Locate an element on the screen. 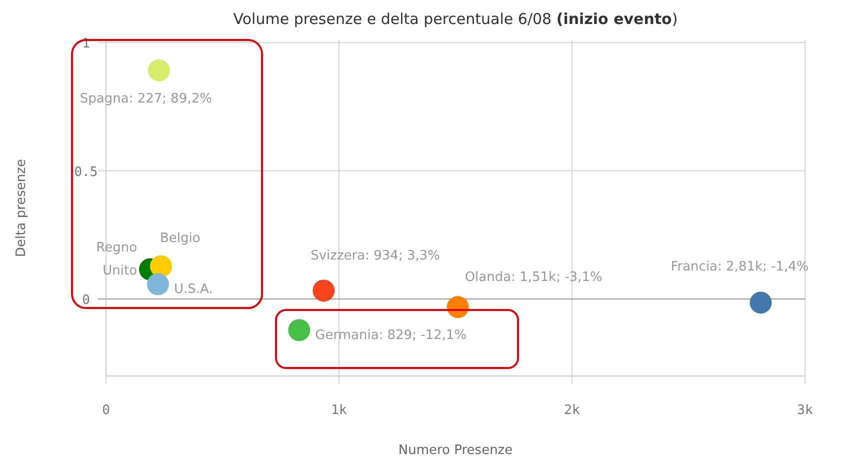 The width and height of the screenshot is (846, 459). data-label: Francia: 2,81k; -1,4% is located at coordinates (739, 267).